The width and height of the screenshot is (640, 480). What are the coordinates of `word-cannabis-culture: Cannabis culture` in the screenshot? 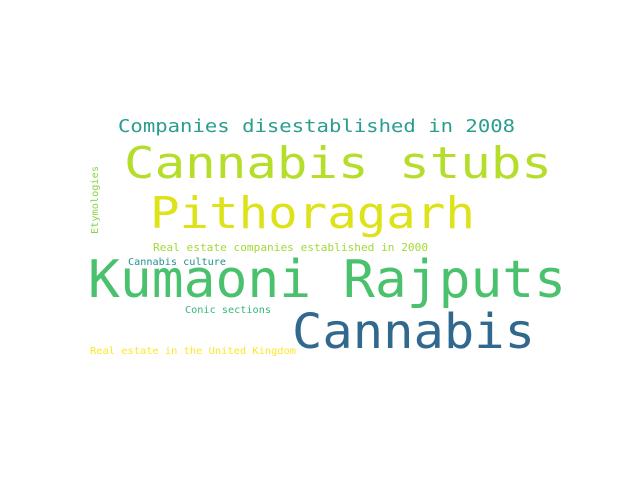 It's located at (177, 262).